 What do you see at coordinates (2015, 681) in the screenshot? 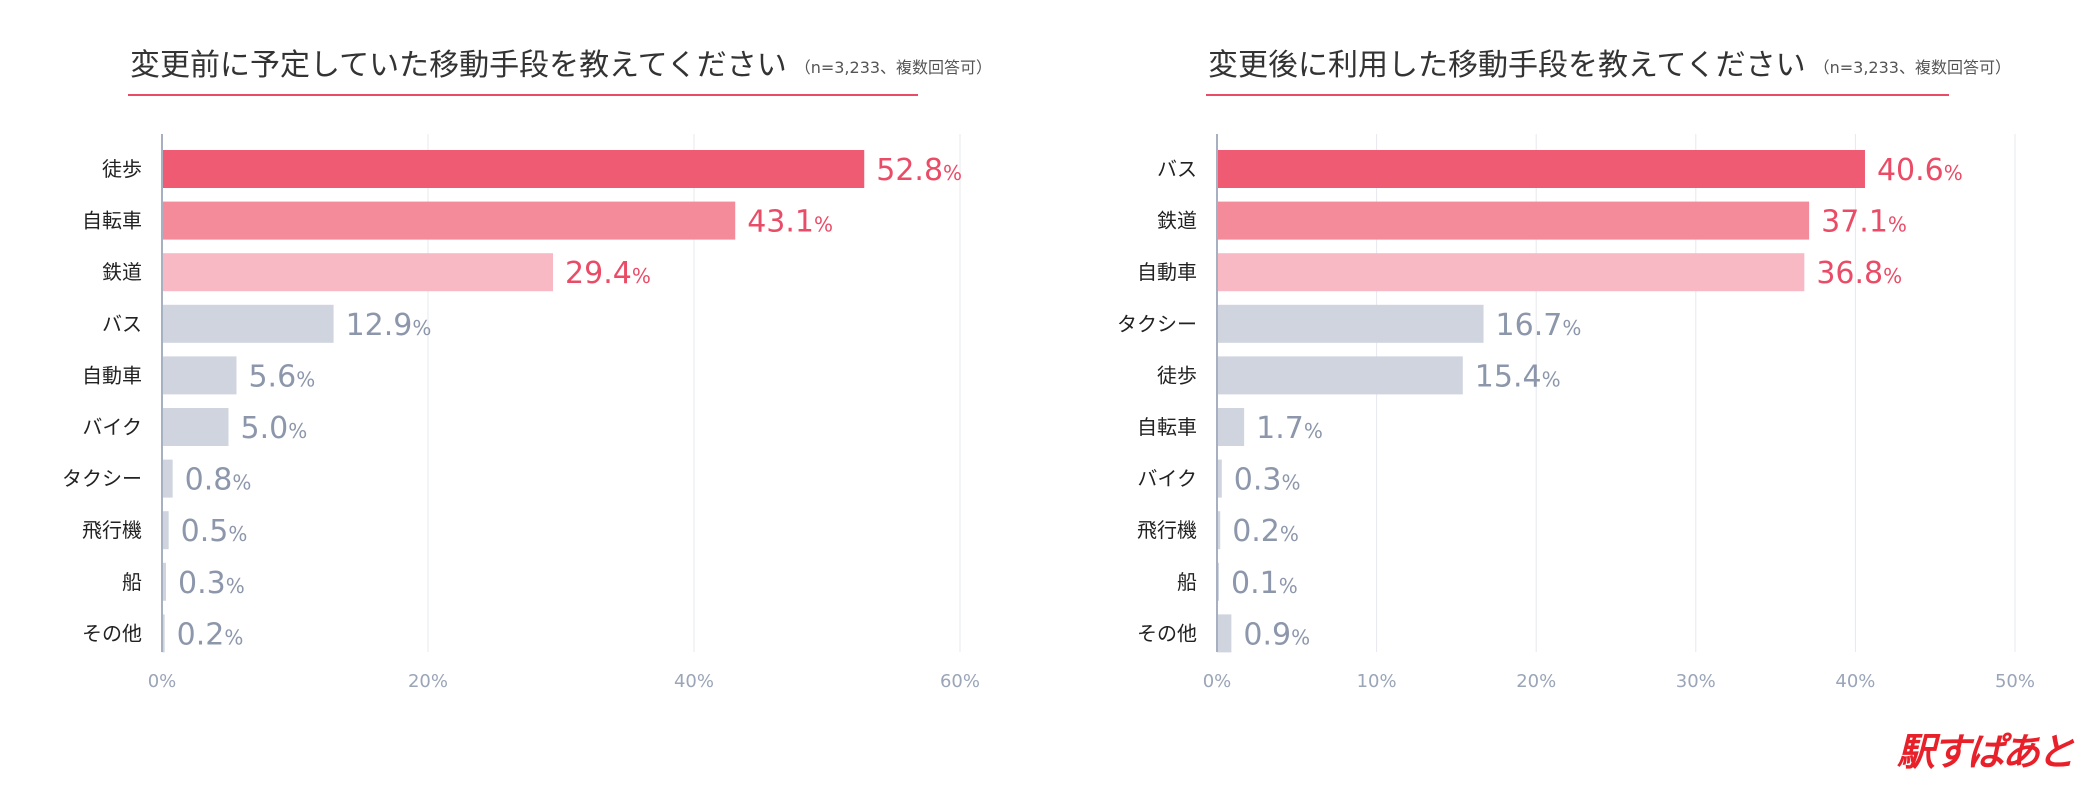
I see `x-tick-label: 50%` at bounding box center [2015, 681].